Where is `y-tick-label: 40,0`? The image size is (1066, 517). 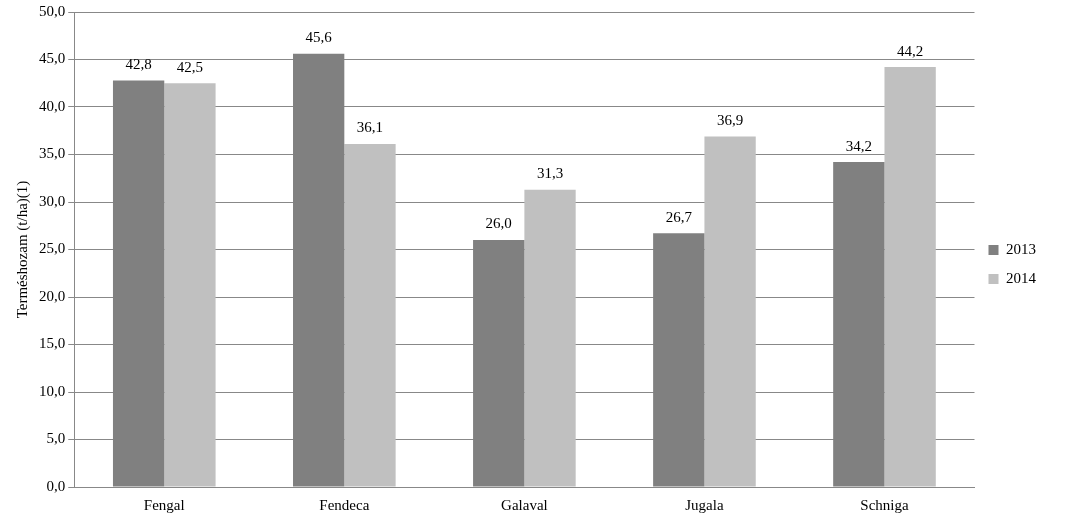 y-tick-label: 40,0 is located at coordinates (52, 105).